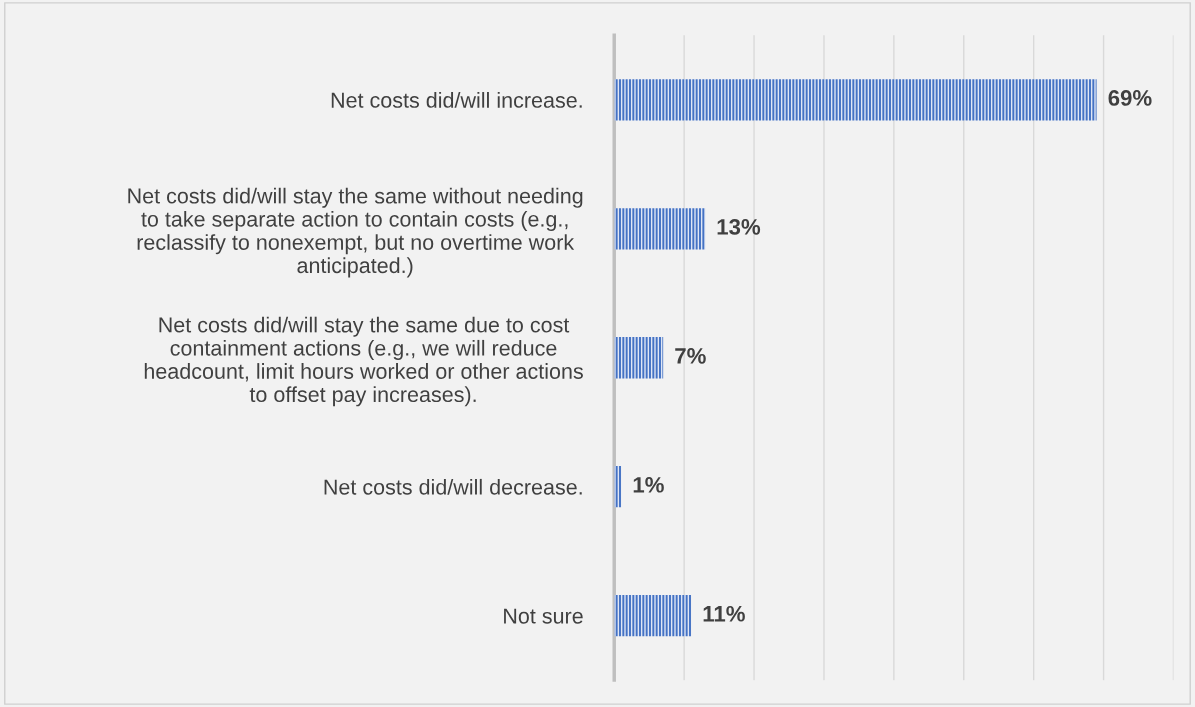  What do you see at coordinates (456, 100) in the screenshot?
I see `y-tick-label: Net costs did/will increase.` at bounding box center [456, 100].